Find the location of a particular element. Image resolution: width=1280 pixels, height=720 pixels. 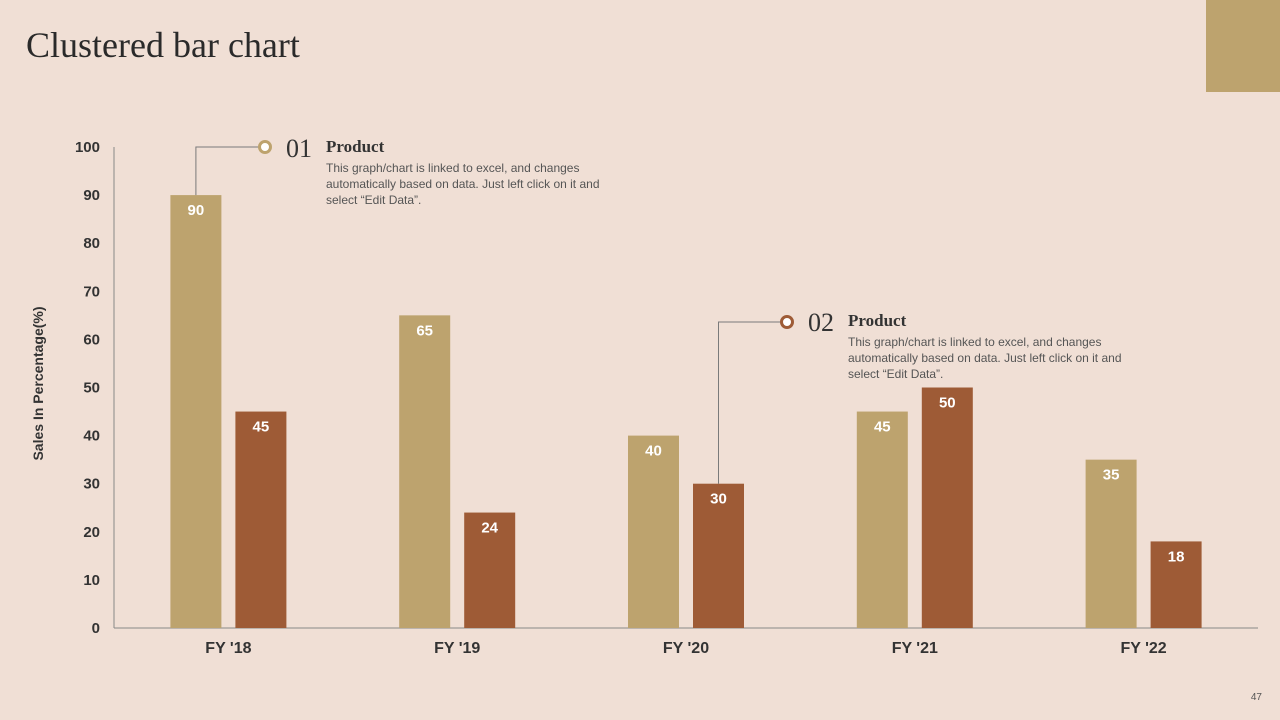

x-tick-label: FY '22 is located at coordinates (1143, 648).